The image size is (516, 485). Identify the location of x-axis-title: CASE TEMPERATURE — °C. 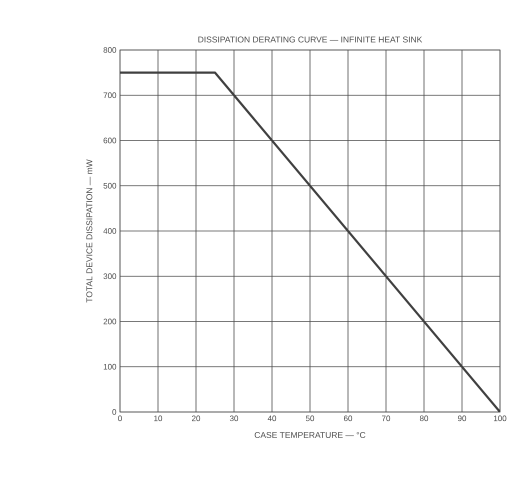
(310, 435).